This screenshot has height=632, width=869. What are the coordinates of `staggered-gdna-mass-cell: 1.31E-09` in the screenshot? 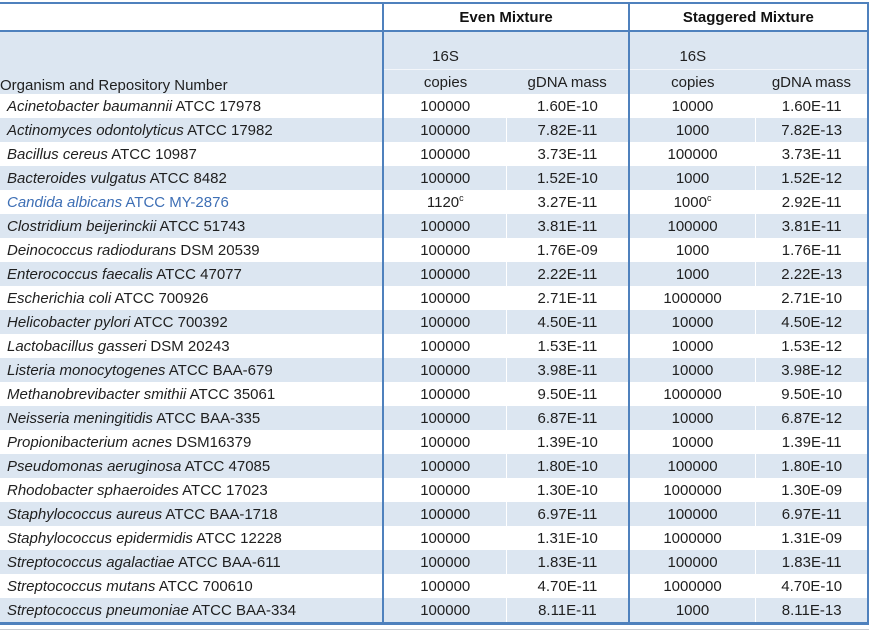 It's located at (811, 538).